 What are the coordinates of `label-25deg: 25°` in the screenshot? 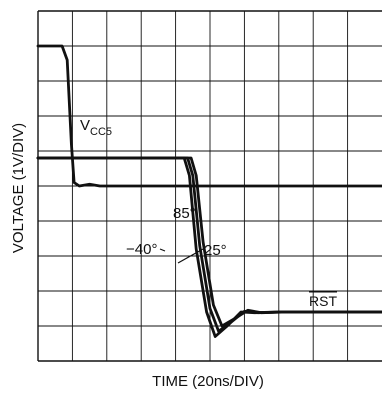 It's located at (215, 250).